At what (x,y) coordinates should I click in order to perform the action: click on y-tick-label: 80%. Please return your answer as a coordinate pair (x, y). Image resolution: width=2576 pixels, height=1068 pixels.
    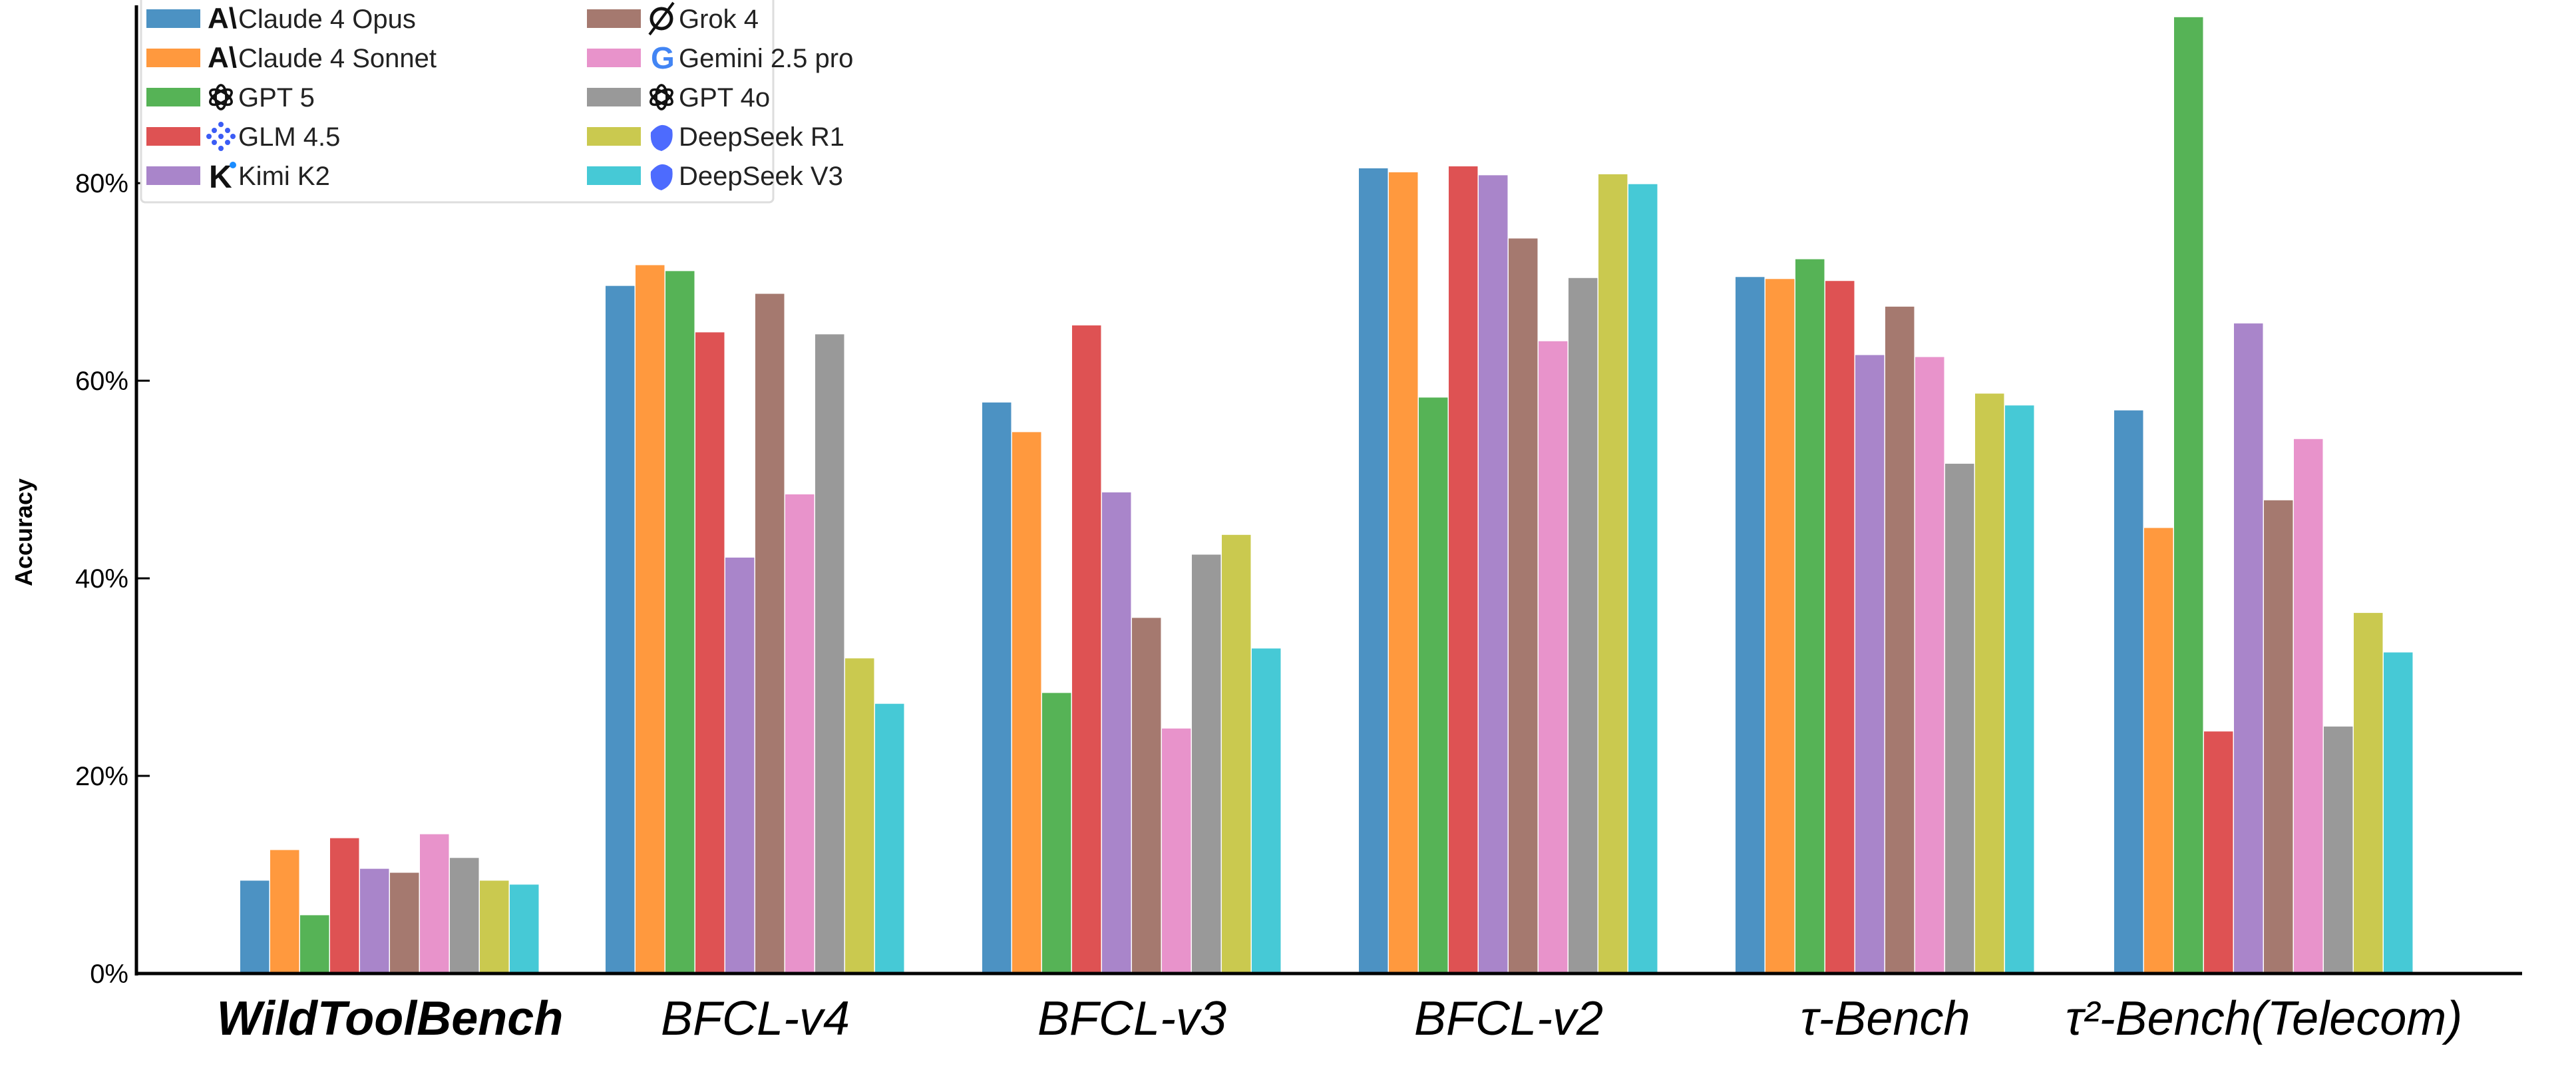
    Looking at the image, I should click on (101, 183).